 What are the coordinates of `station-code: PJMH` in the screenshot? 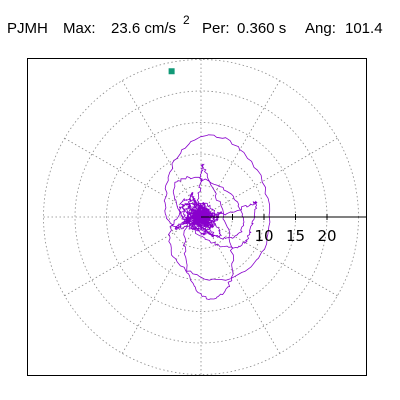 It's located at (27, 28).